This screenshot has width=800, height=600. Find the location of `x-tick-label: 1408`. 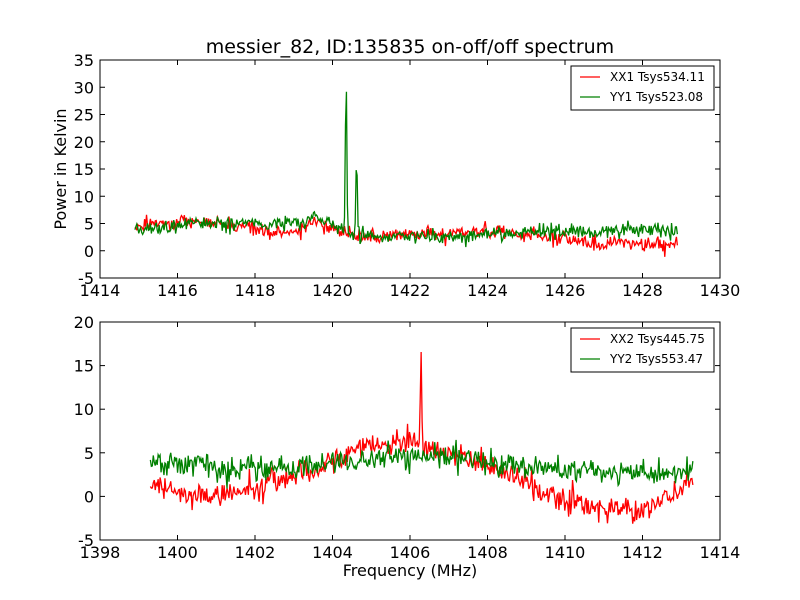

x-tick-label: 1408 is located at coordinates (487, 552).